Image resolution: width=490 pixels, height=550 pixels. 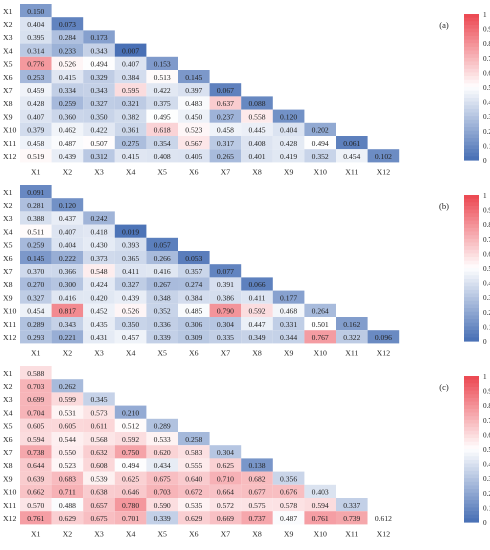 What do you see at coordinates (131, 171) in the screenshot?
I see `column-tick-label: X4` at bounding box center [131, 171].